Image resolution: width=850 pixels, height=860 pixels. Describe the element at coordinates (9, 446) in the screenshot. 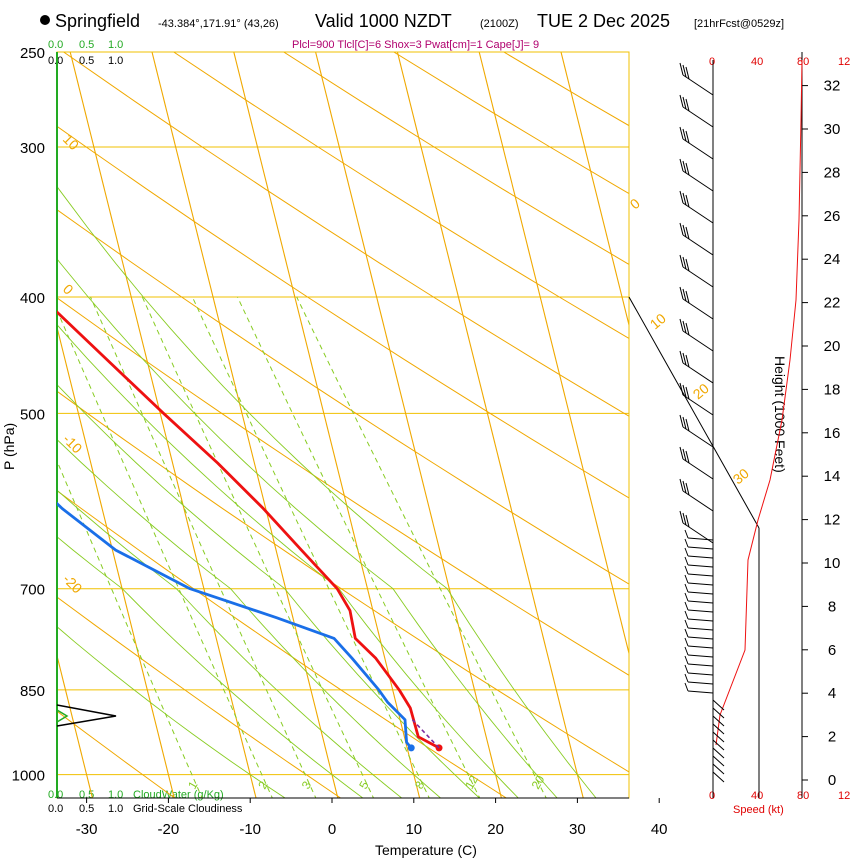

I see `y-axis-label: P (hPa)` at that location.